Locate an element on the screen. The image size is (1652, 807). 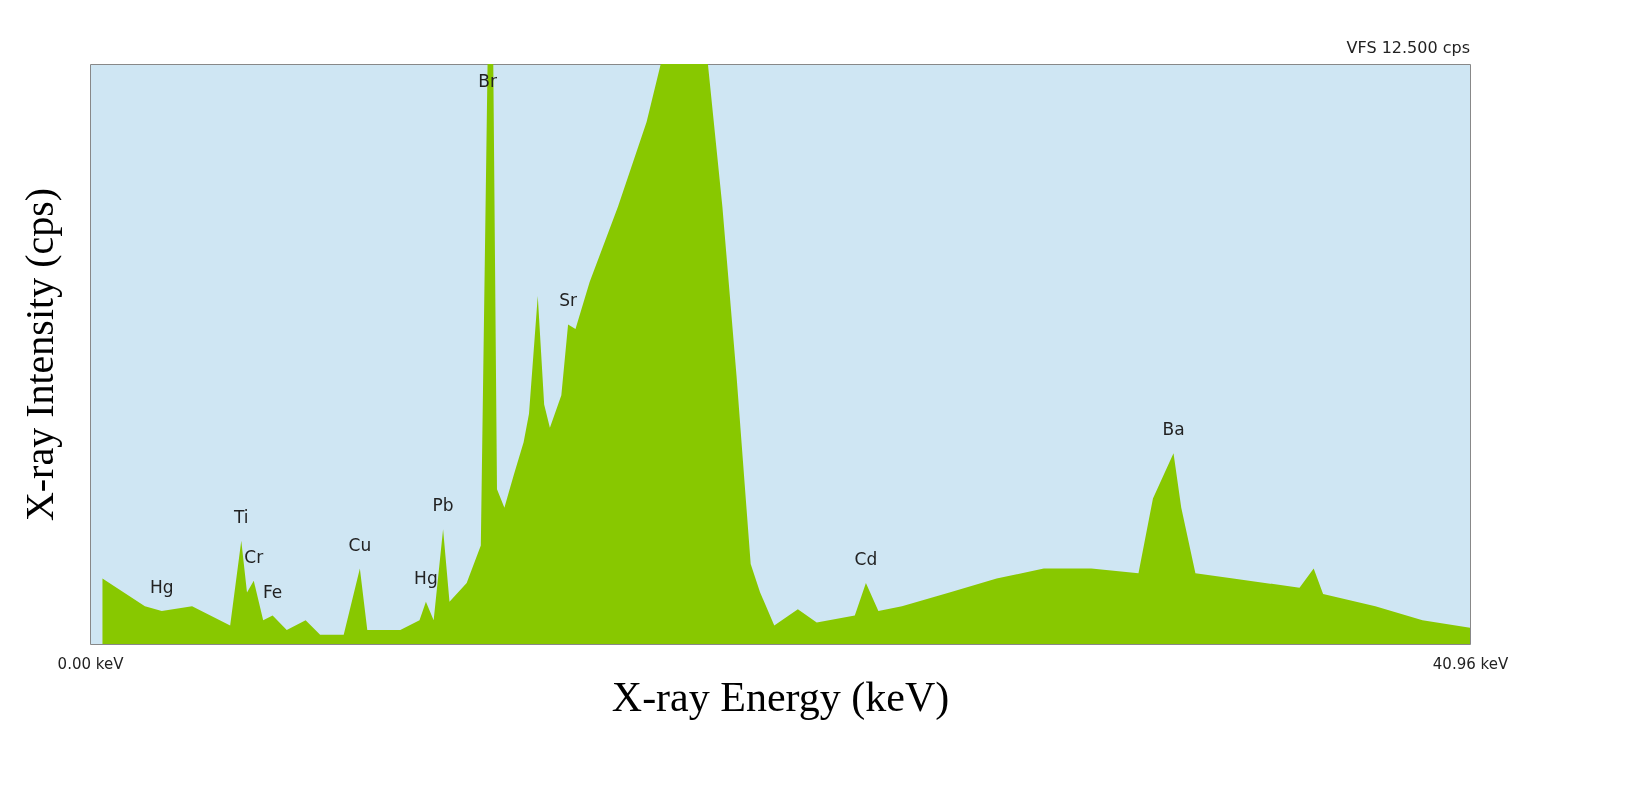
x-tick-label: 0.00 keV is located at coordinates (91, 663).